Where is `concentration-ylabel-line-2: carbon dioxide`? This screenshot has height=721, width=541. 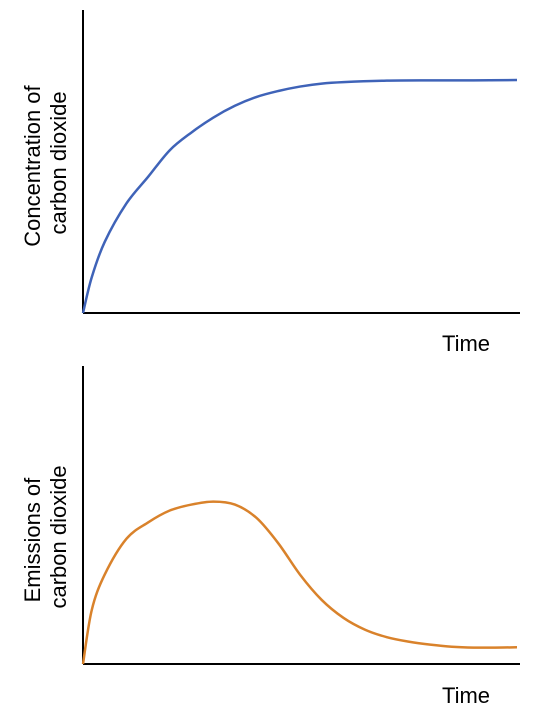
concentration-ylabel-line-2: carbon dioxide is located at coordinates (58, 162).